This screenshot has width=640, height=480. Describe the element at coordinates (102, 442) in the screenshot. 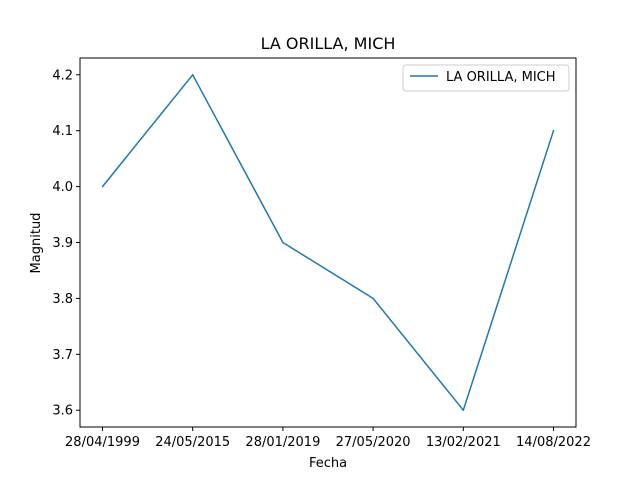

I see `x-tick-label: 28/04/1999` at that location.